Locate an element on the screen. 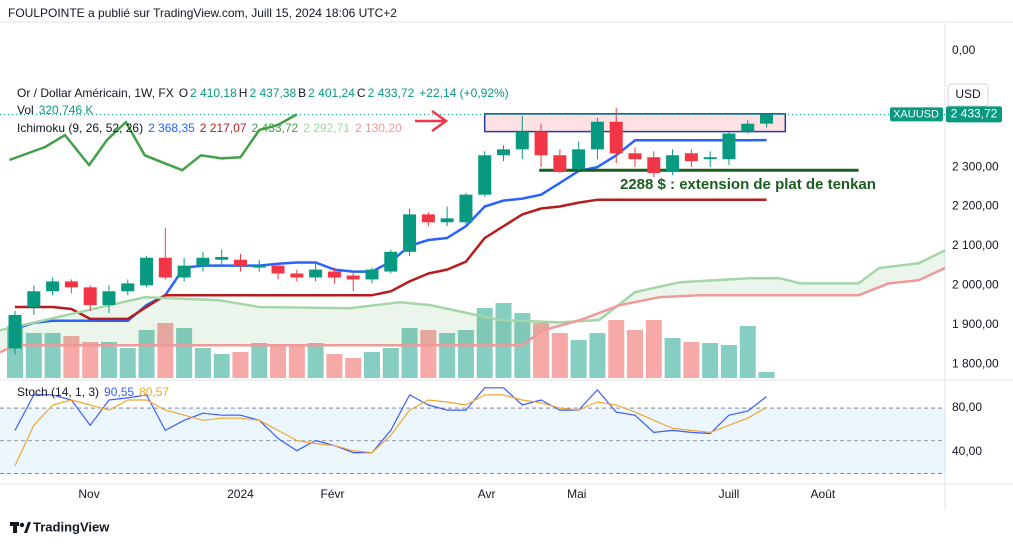 The image size is (1013, 546). x-tick-label: 2024 is located at coordinates (240, 494).